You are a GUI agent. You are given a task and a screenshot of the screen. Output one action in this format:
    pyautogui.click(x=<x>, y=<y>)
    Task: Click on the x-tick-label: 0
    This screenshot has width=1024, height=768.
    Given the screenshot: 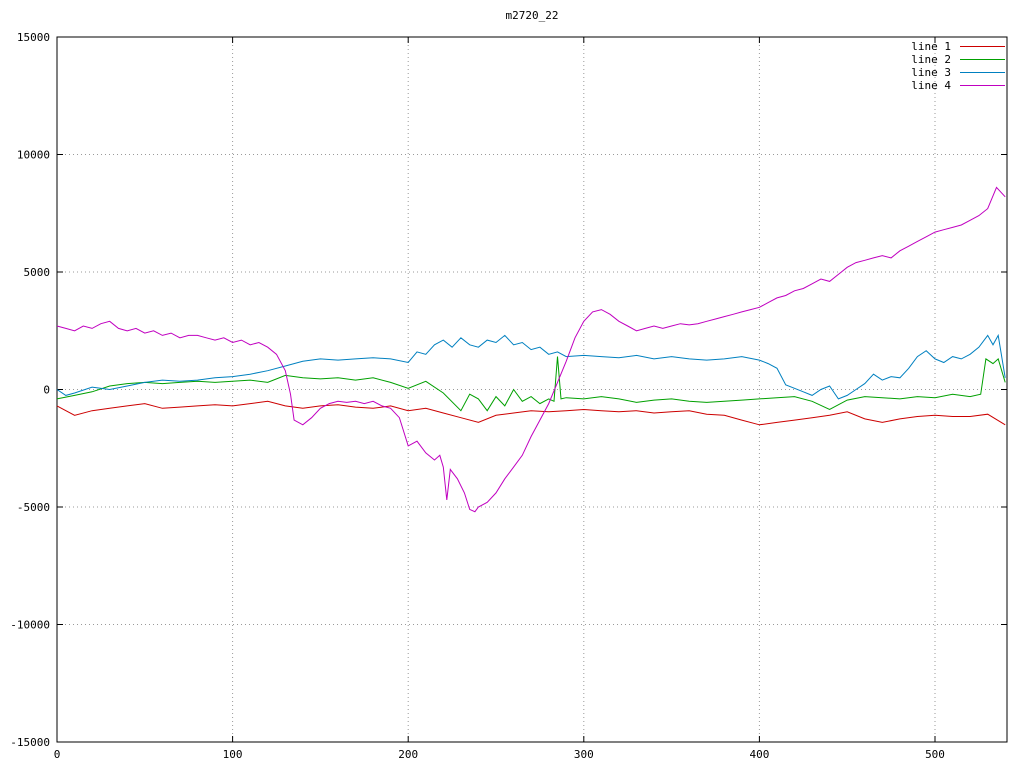 What is the action you would take?
    pyautogui.click(x=57, y=754)
    